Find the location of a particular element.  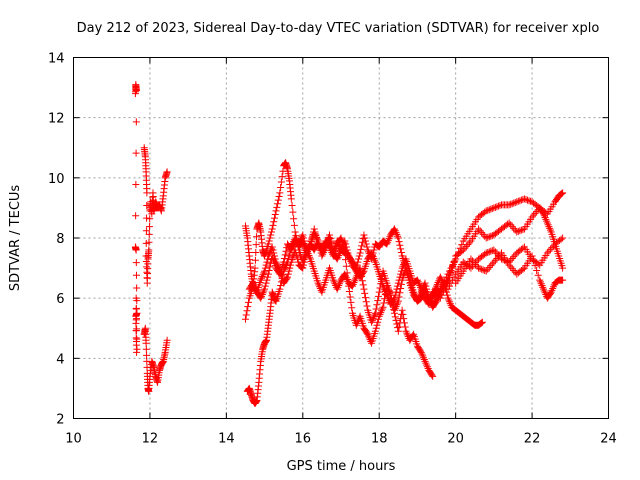

x-tick-labels: 10 12 14 16 18 20 22 24 is located at coordinates (341, 439).